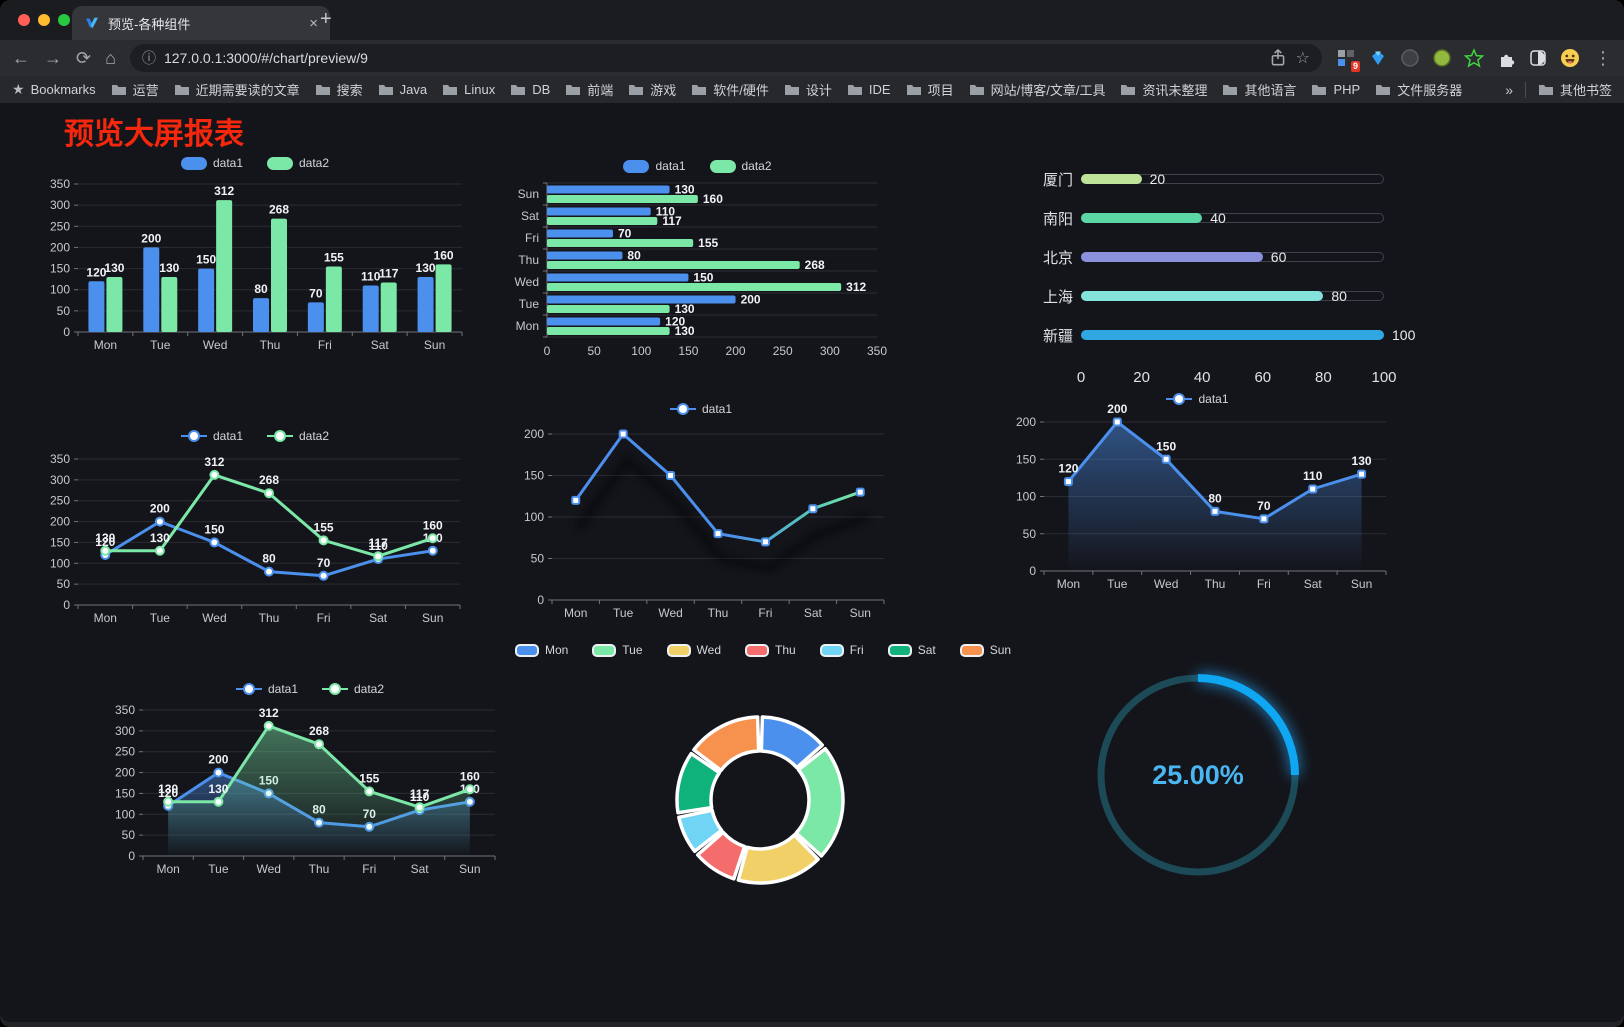 The image size is (1624, 1027). I want to click on bookmark-folder-item: 前端, so click(589, 89).